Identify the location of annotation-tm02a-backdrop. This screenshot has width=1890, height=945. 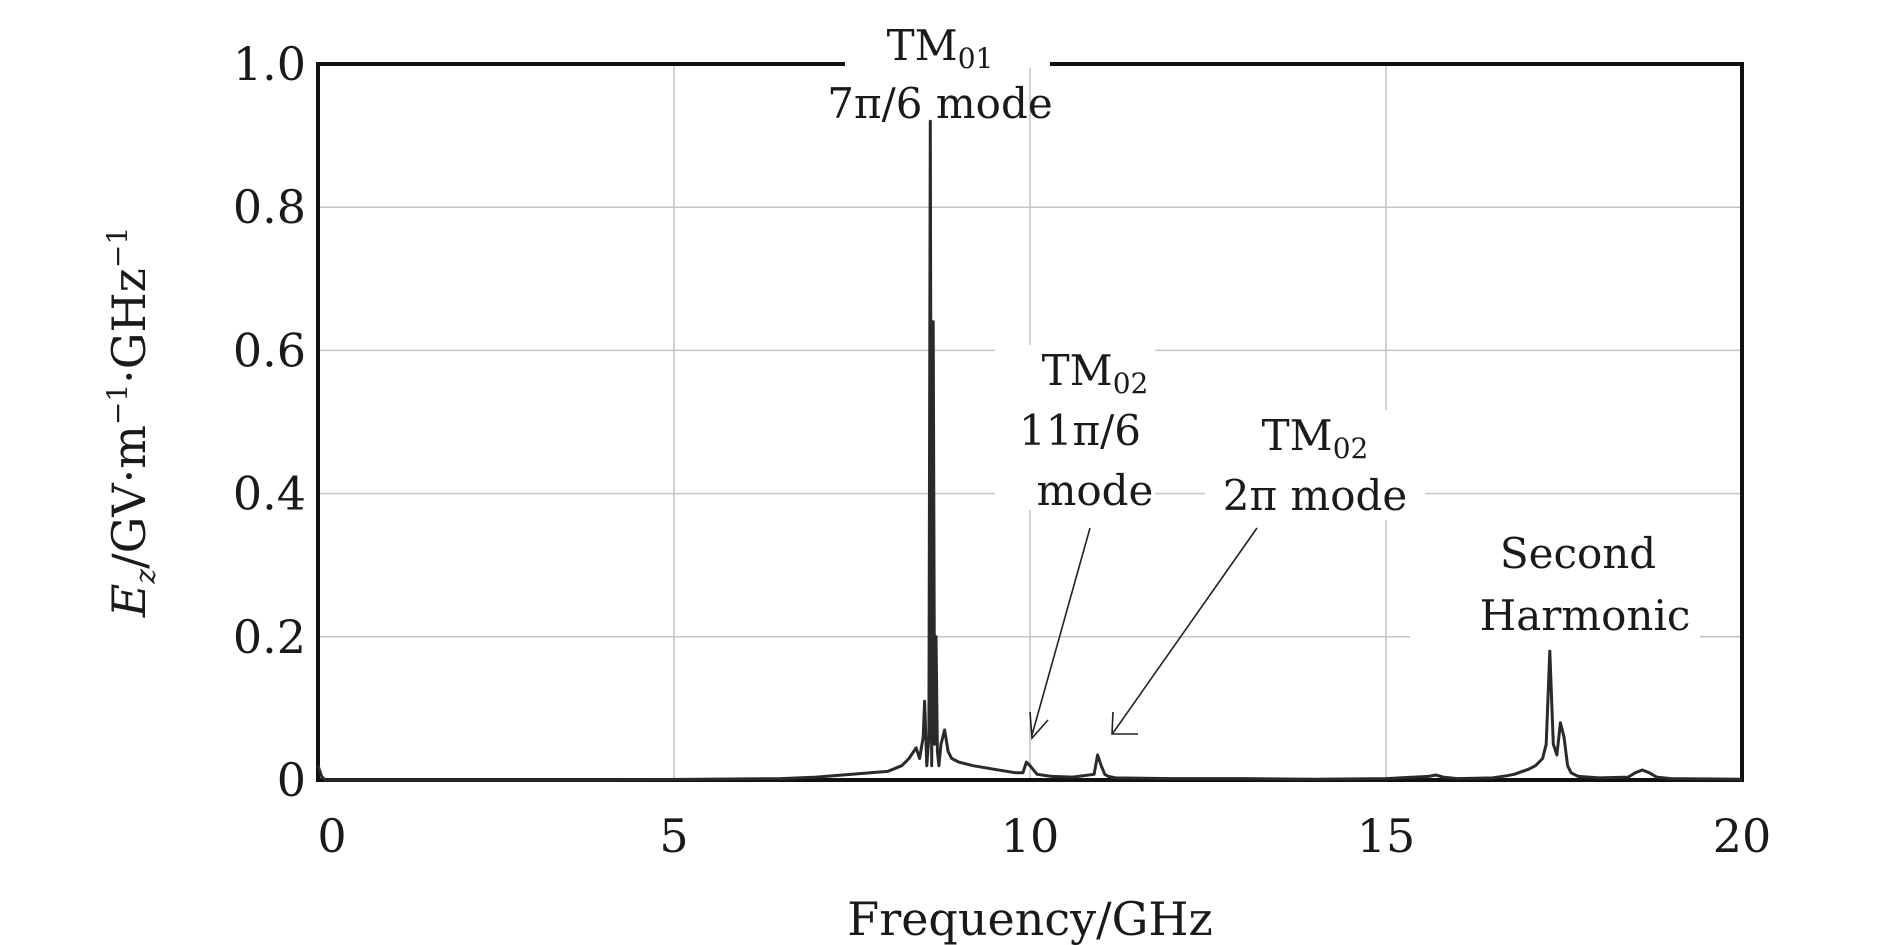
(1075, 427).